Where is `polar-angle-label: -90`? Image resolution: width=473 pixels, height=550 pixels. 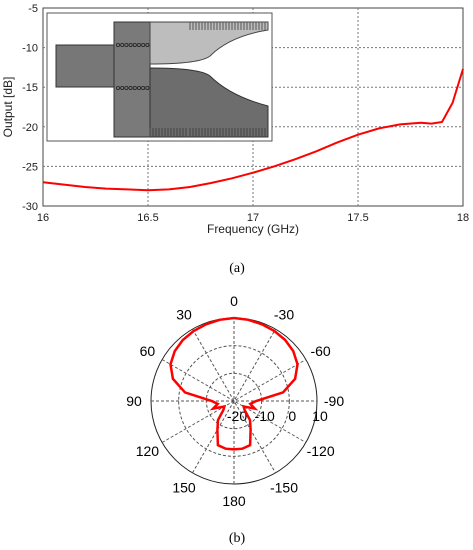
polar-angle-label: -90 is located at coordinates (334, 401).